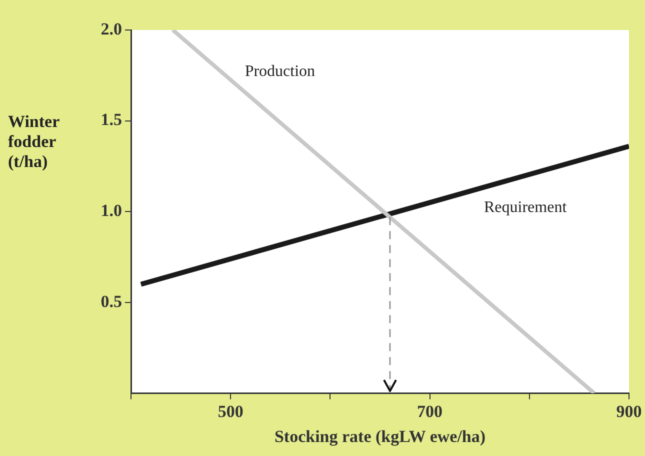 This screenshot has height=456, width=645. Describe the element at coordinates (111, 120) in the screenshot. I see `y-tick-label: 1.5` at that location.